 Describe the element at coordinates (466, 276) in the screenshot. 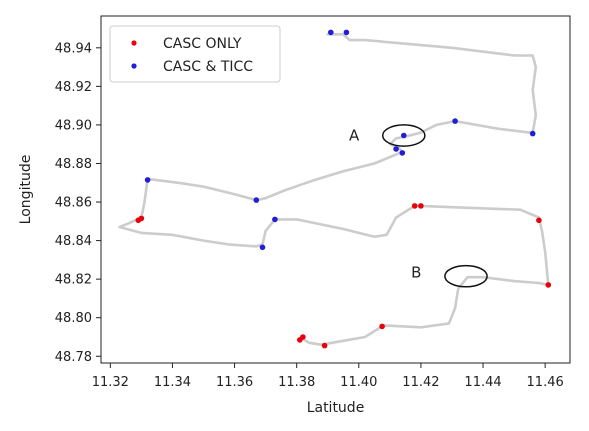

I see `annotation-ellipse-b` at that location.